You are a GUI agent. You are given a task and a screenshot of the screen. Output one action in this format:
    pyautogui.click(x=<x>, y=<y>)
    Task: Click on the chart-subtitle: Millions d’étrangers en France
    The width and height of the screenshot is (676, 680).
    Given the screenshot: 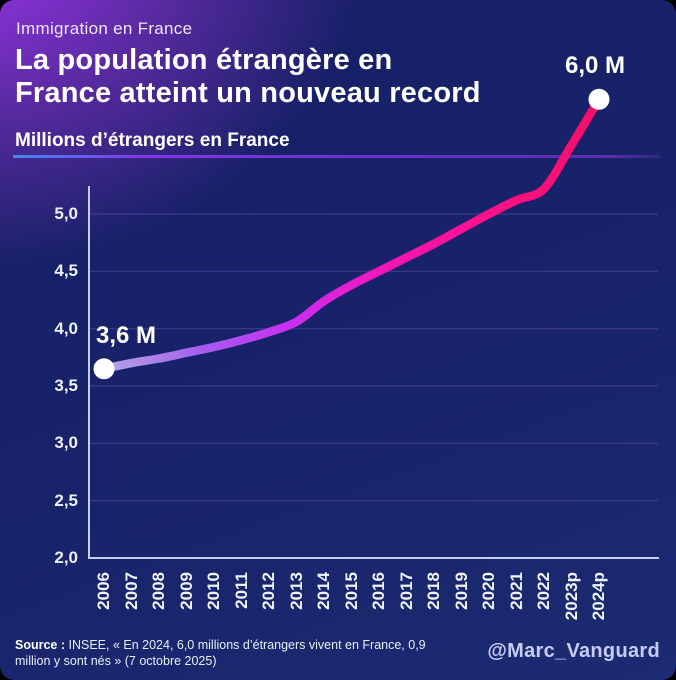 What is the action you would take?
    pyautogui.click(x=152, y=140)
    